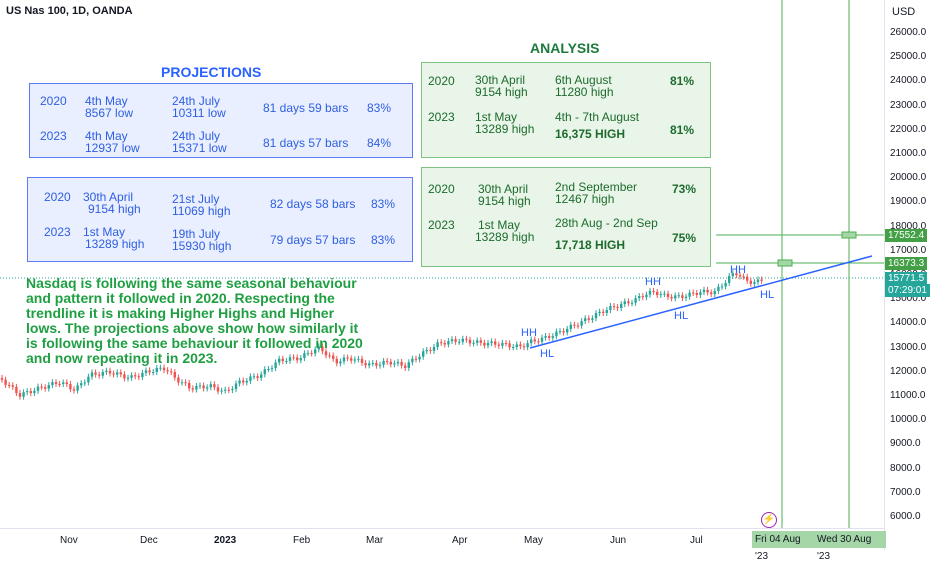  What do you see at coordinates (769, 520) in the screenshot?
I see `lightning-icon: ⚡` at bounding box center [769, 520].